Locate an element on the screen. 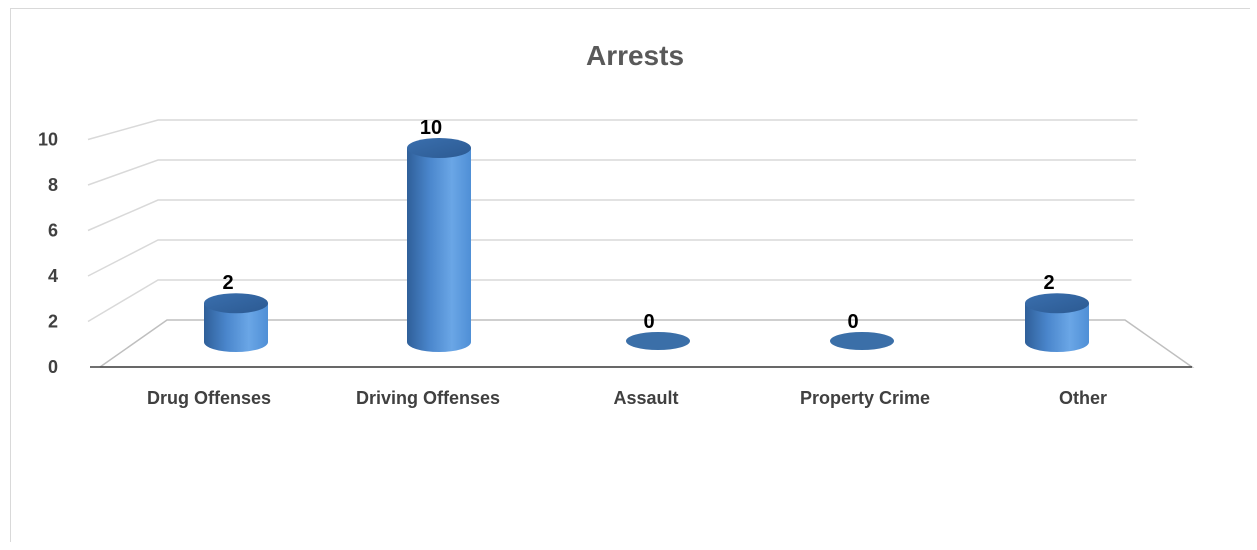 The image size is (1257, 550). y-tick-label: 0 is located at coordinates (53, 367).